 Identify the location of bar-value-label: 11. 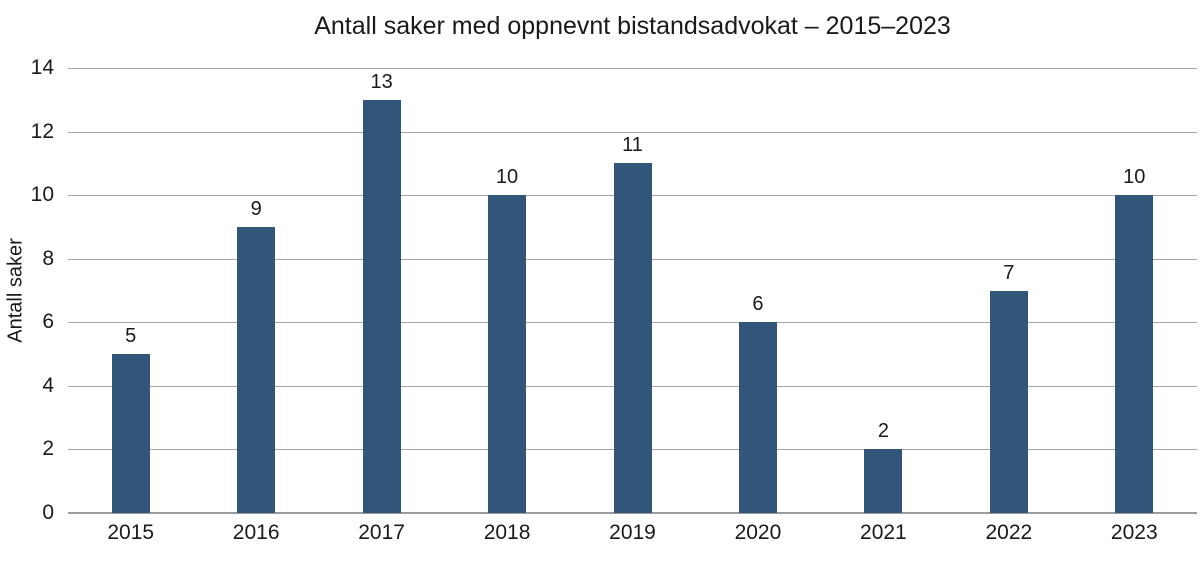
(632, 145).